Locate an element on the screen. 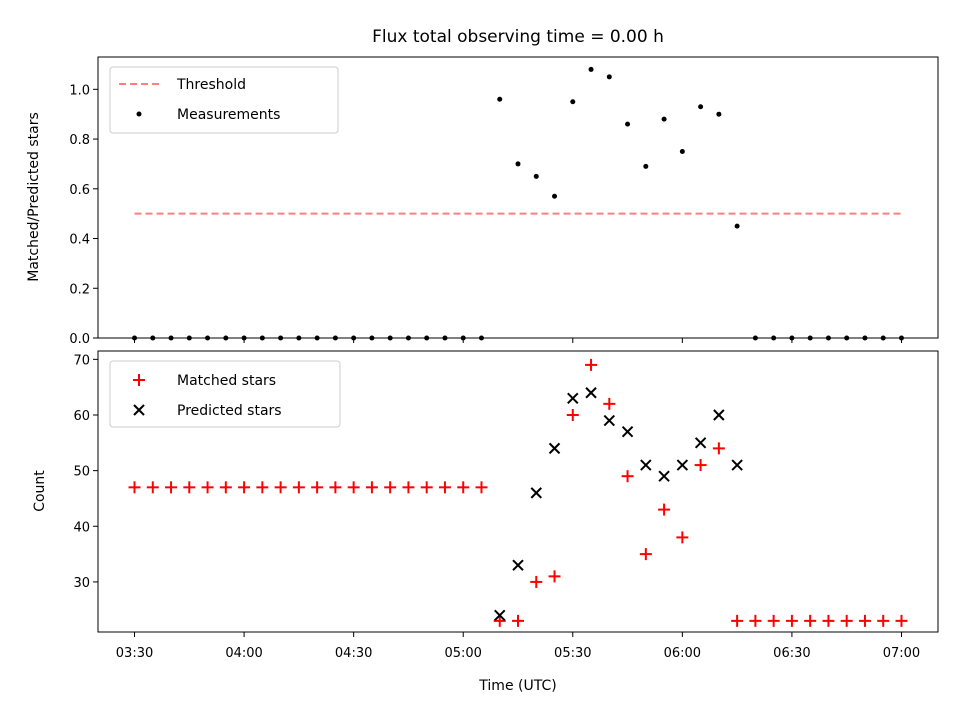 The height and width of the screenshot is (720, 960). bottom-x-tick-label: 06:00 is located at coordinates (682, 653).